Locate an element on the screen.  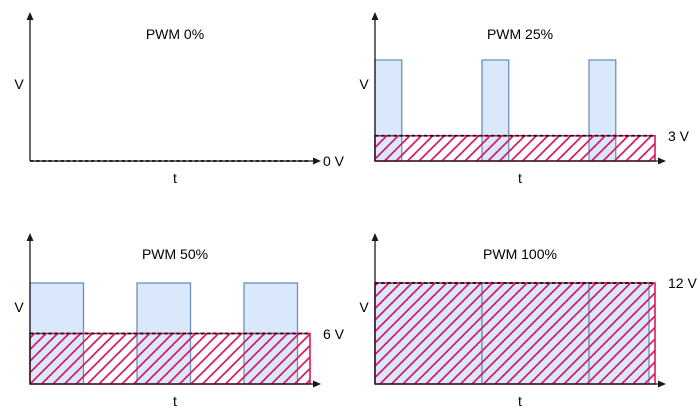
panel-title: PWM 100% is located at coordinates (520, 254).